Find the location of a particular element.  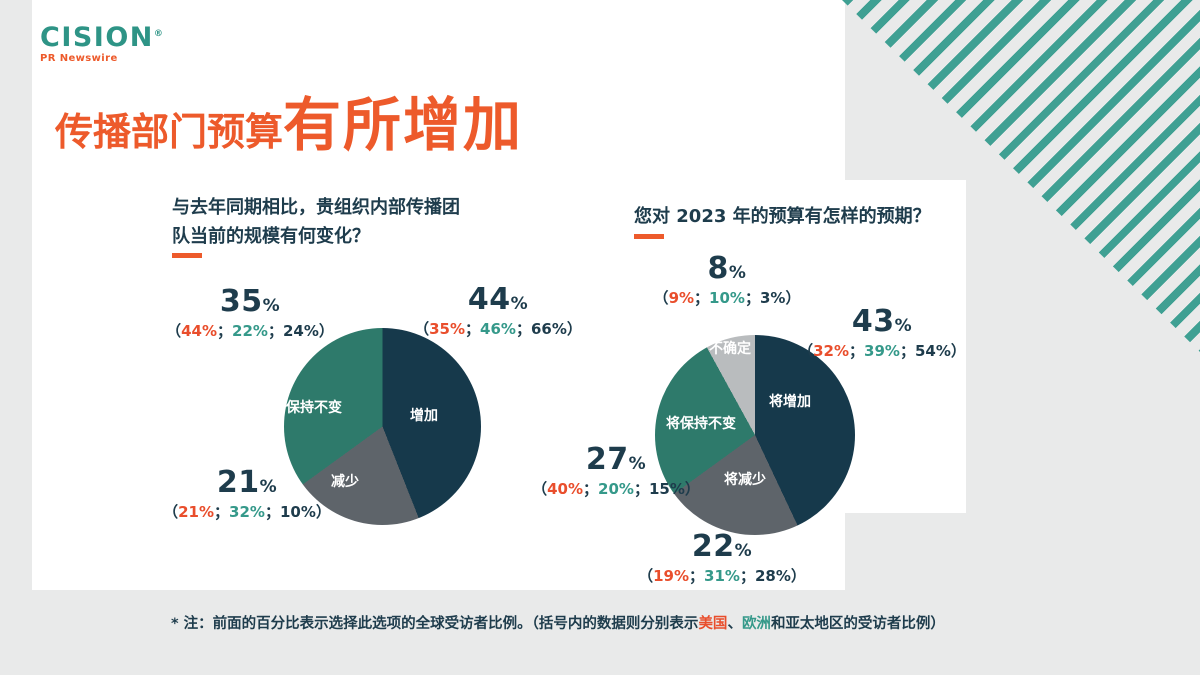

chart2-callout-unsure: 8% （9%；10%；3%） is located at coordinates (727, 280).